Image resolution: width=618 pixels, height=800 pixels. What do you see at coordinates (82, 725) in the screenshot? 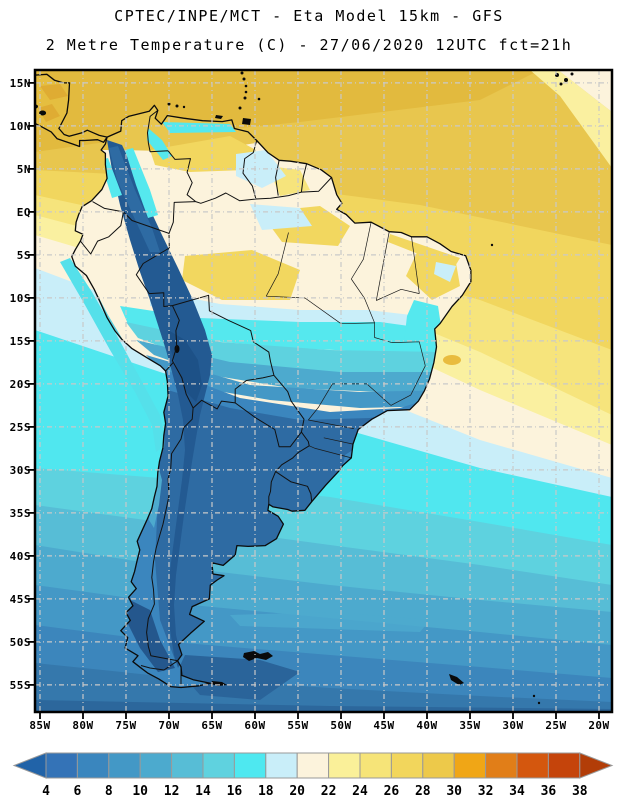
I see `lon-label: 80W` at bounding box center [82, 725].